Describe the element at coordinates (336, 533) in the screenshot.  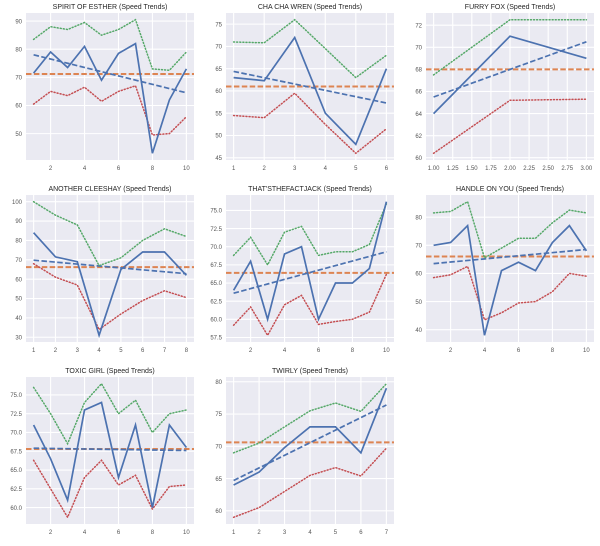
I see `x-tick-label: 5` at that location.